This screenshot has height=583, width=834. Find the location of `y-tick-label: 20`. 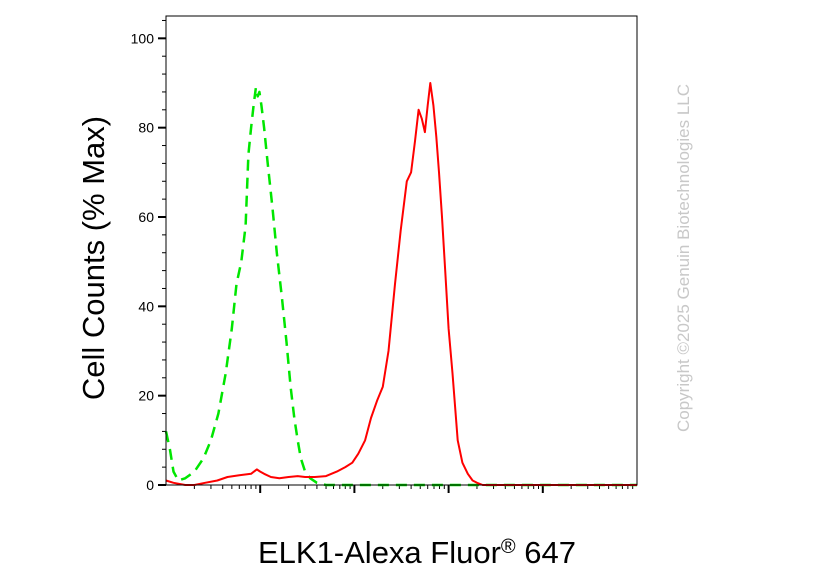

y-tick-label: 20 is located at coordinates (146, 396).